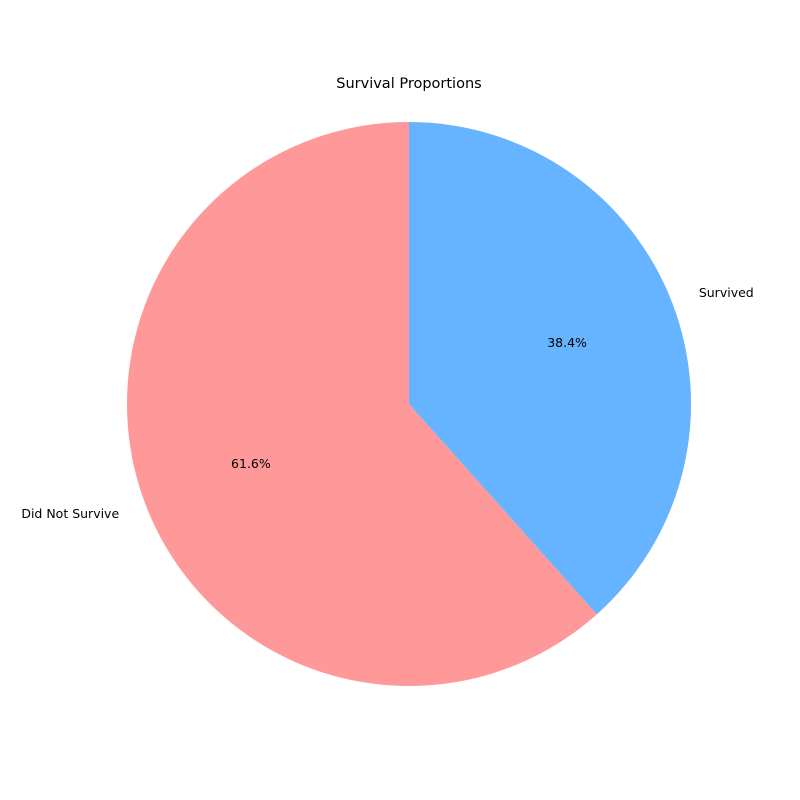  I want to click on slice-percent-label: 61.6%, so click(251, 463).